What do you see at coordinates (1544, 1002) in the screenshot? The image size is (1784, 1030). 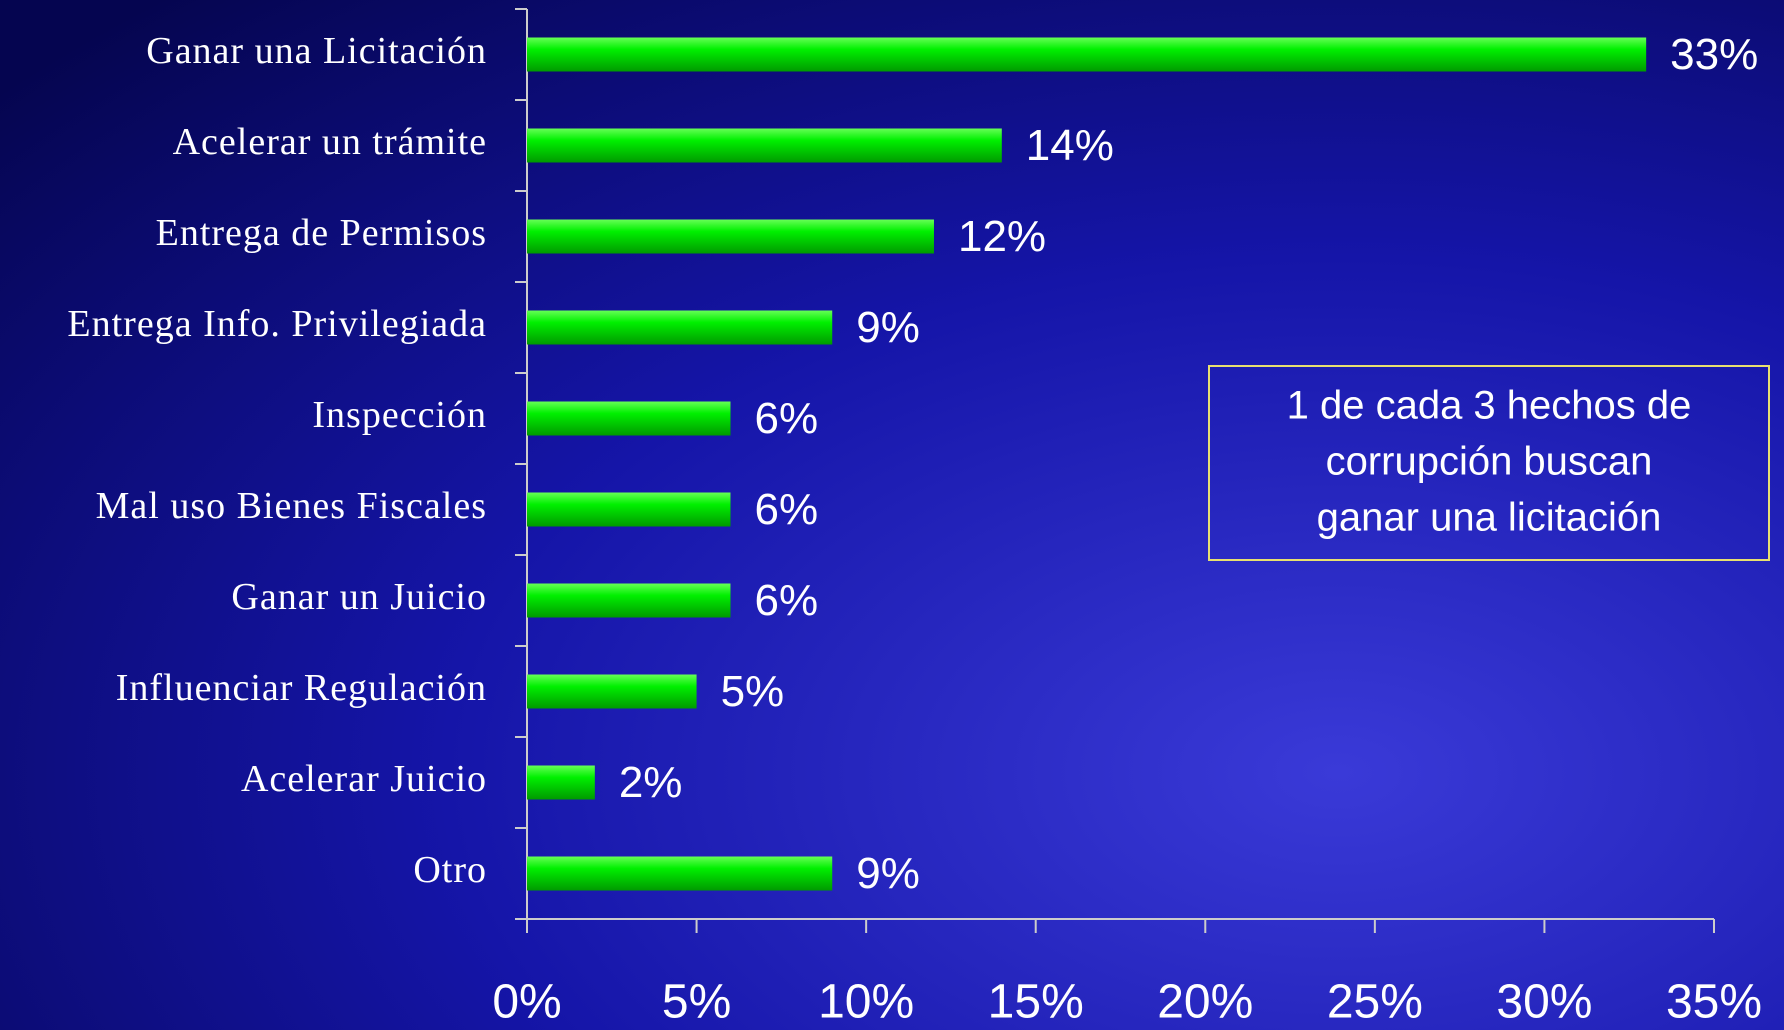 I see `x-tick-label: 30%` at bounding box center [1544, 1002].